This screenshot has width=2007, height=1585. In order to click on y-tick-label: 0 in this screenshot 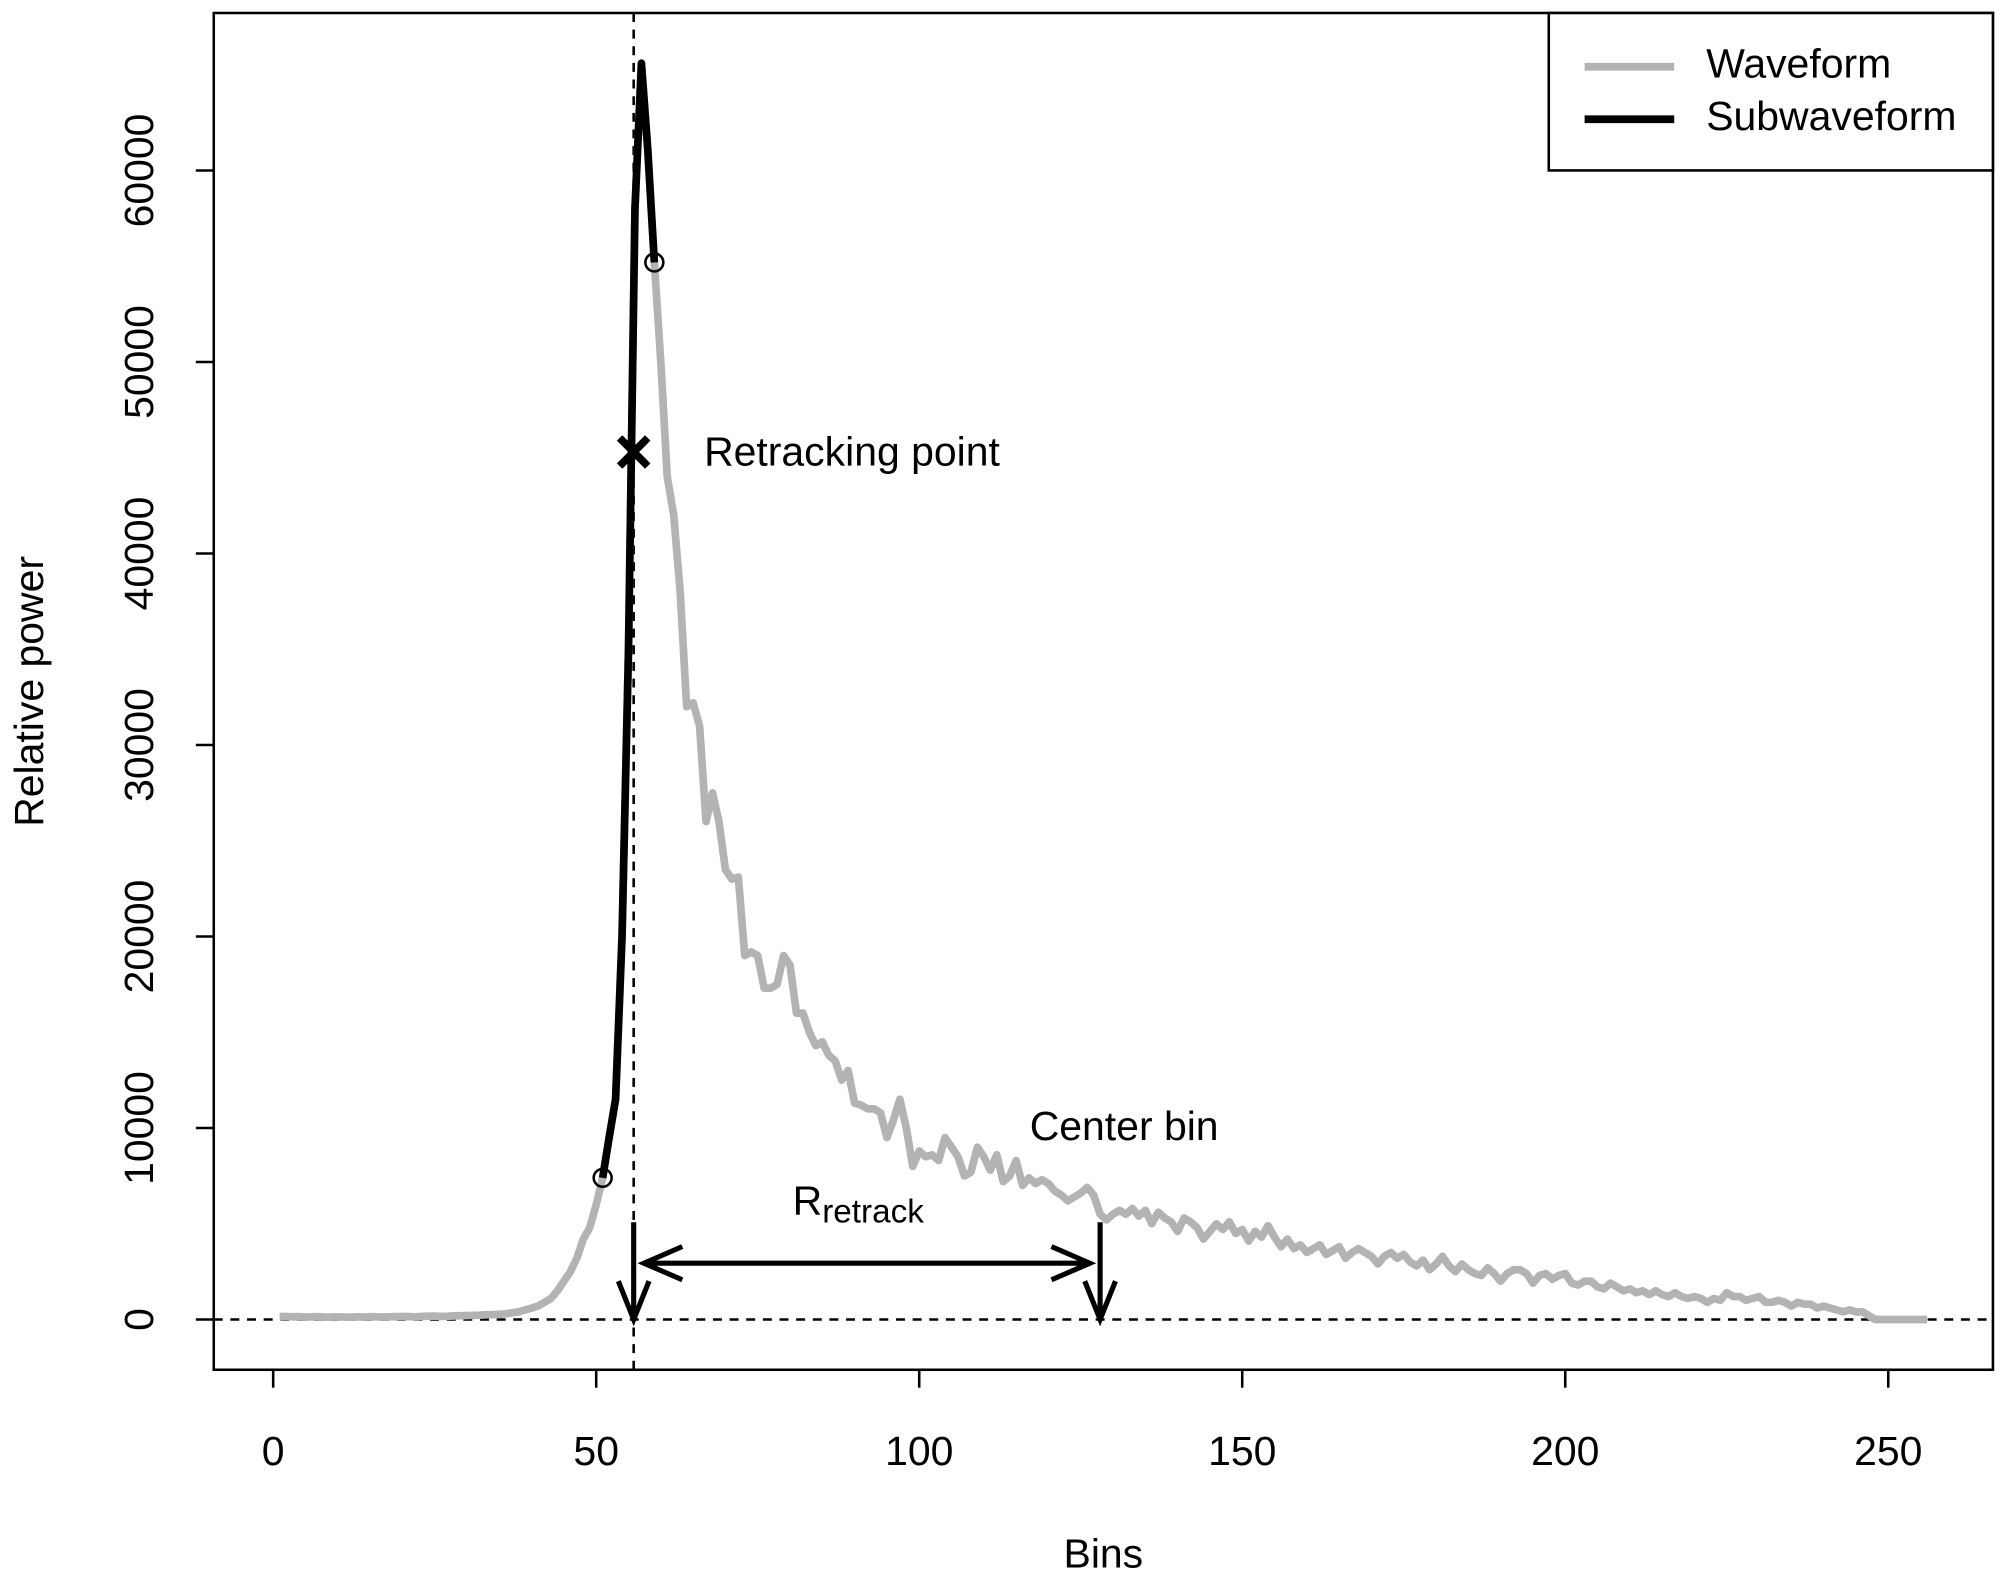, I will do `click(139, 1319)`.